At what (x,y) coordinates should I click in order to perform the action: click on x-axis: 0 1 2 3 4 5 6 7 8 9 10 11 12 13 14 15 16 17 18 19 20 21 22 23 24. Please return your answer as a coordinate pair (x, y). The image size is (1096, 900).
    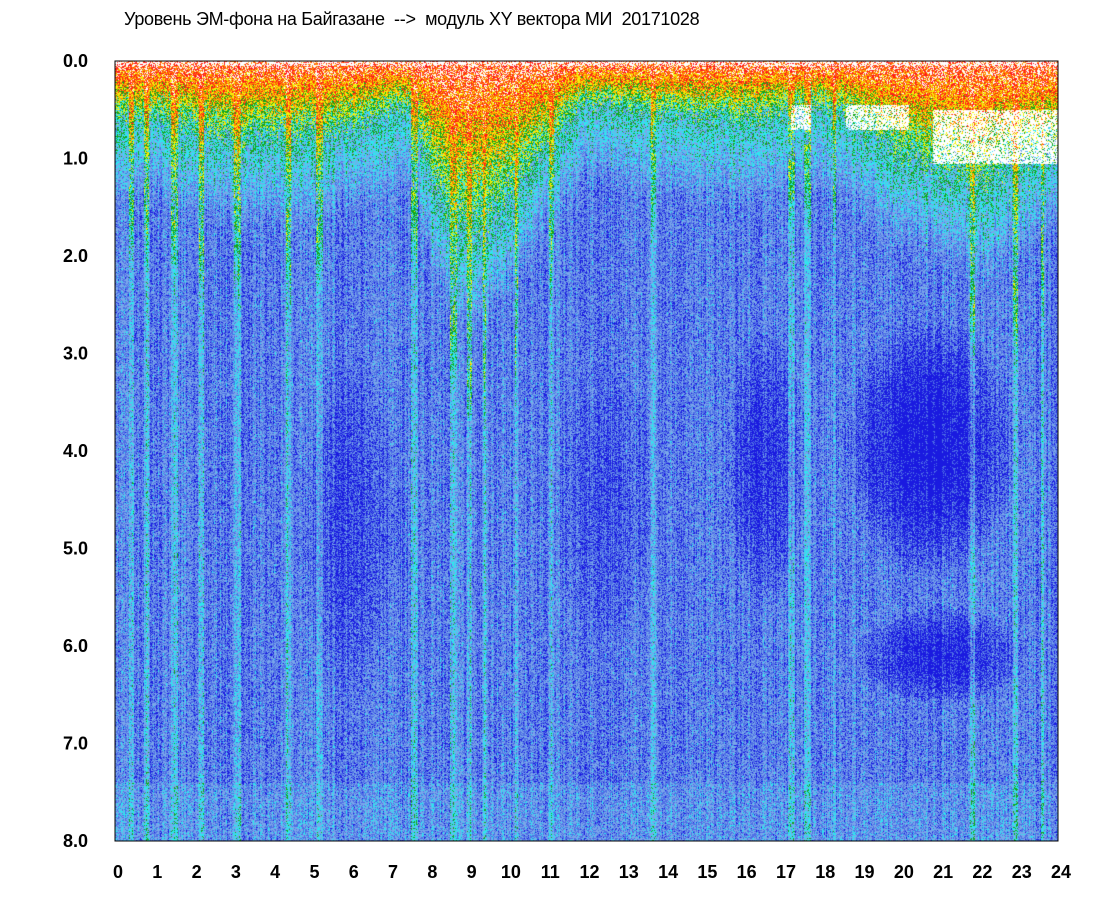
    Looking at the image, I should click on (592, 872).